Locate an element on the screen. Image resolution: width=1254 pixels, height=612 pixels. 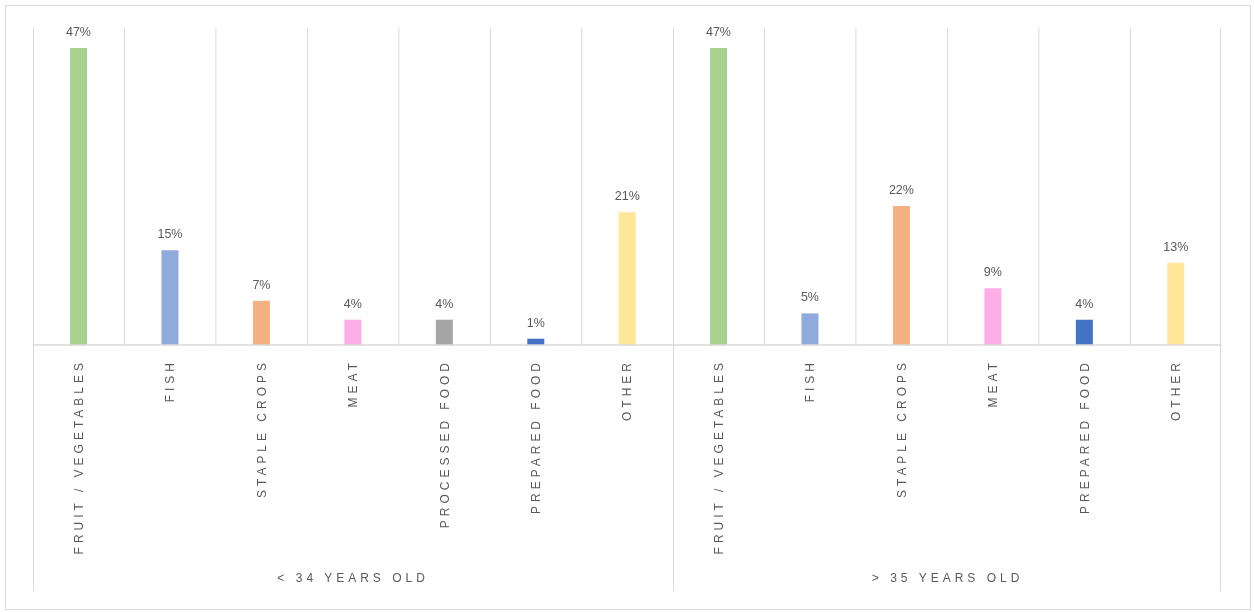
data-label: 21% is located at coordinates (627, 196).